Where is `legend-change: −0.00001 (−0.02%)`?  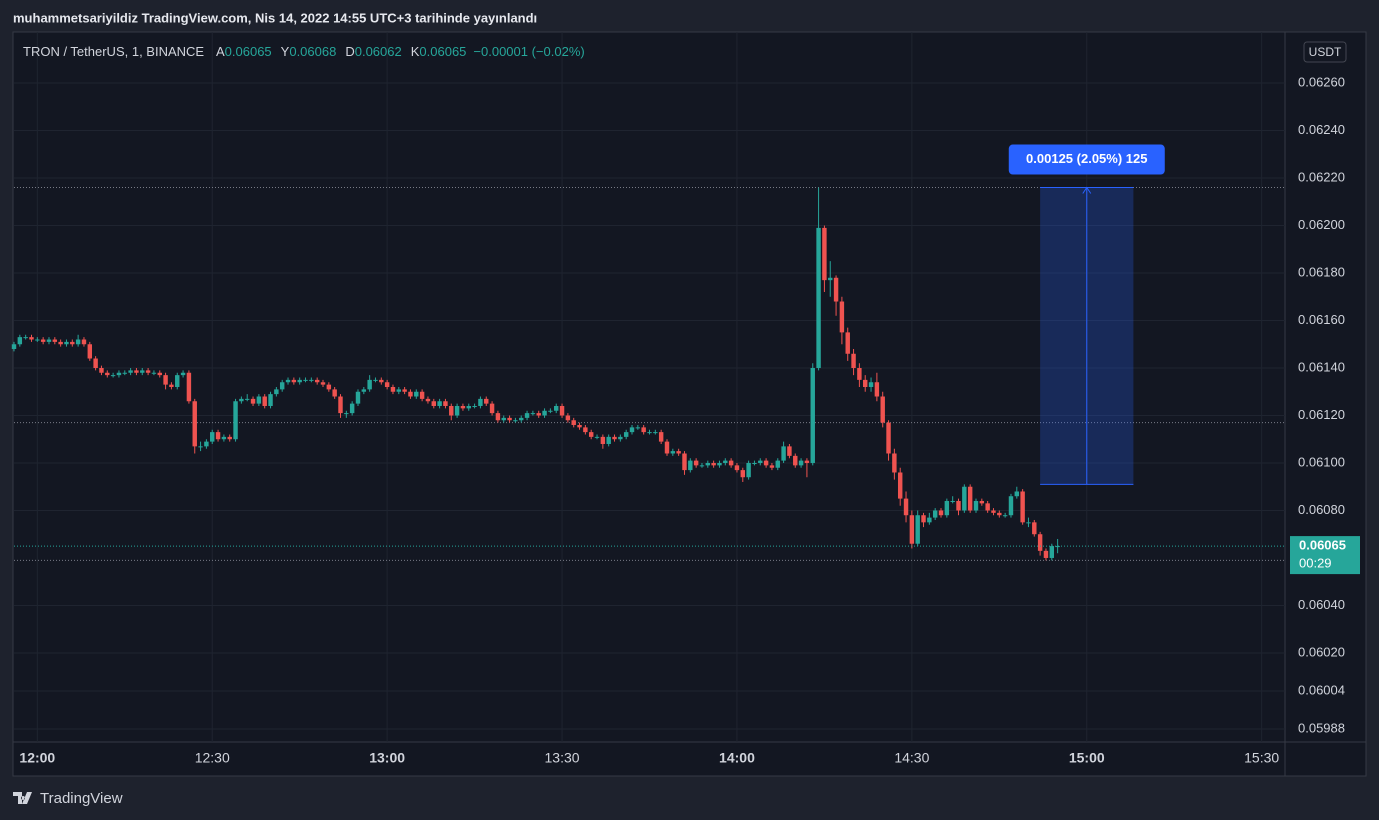
legend-change: −0.00001 (−0.02%) is located at coordinates (528, 51).